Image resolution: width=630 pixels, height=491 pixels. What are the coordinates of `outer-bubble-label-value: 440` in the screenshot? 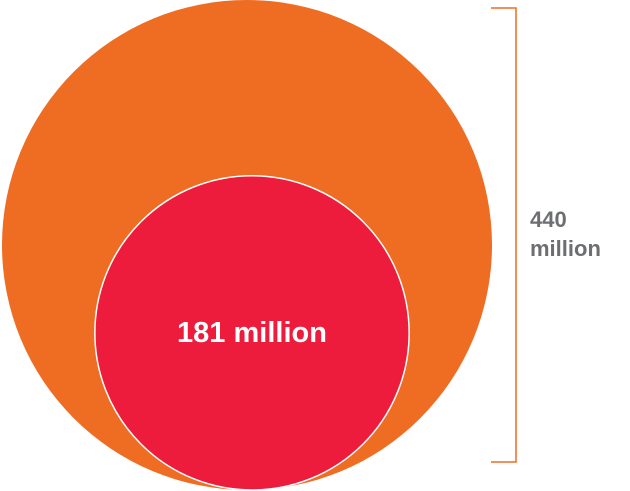 It's located at (548, 219).